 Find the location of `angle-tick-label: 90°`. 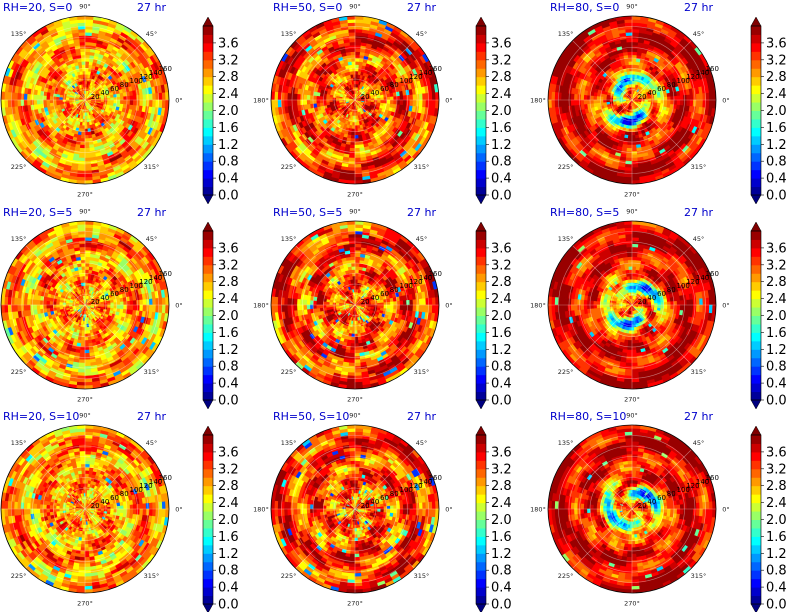

angle-tick-label: 90° is located at coordinates (355, 416).